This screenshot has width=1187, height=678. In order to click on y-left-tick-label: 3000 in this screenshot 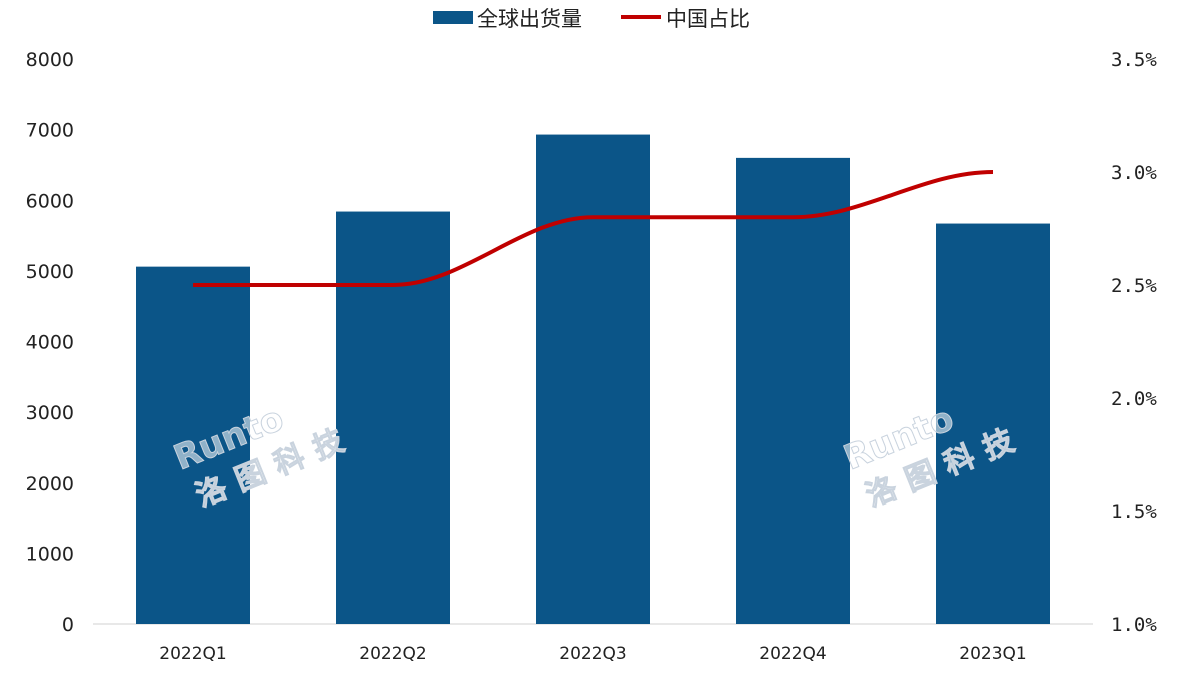, I will do `click(50, 413)`.